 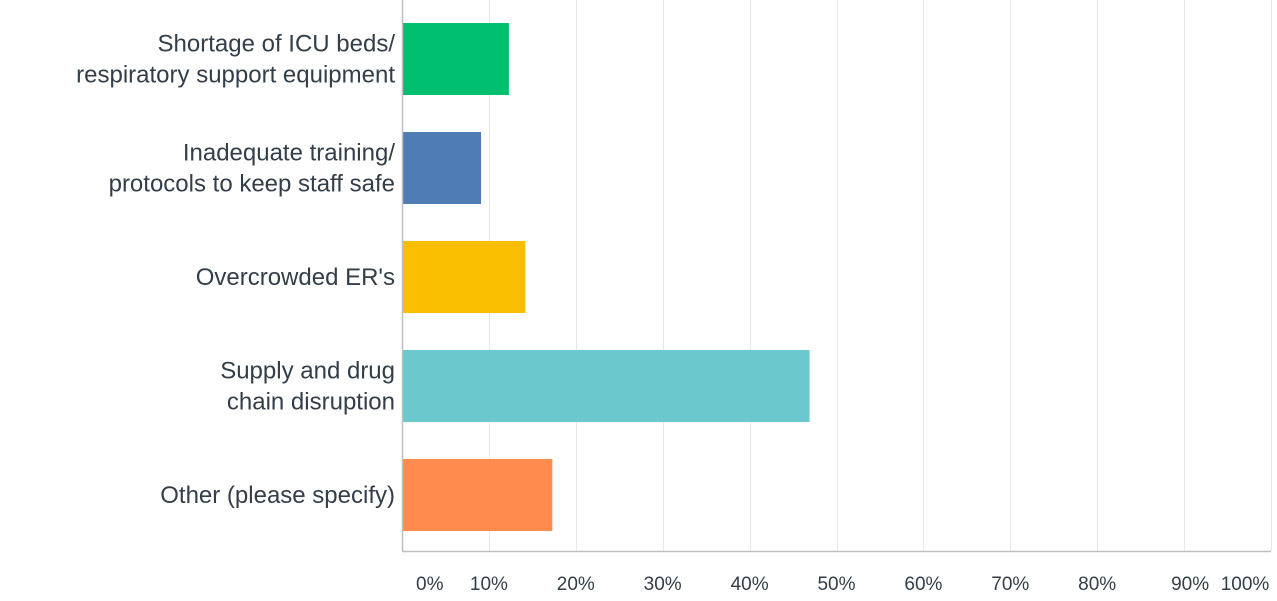 I want to click on category-label-line: Other (please specify), so click(x=277, y=495).